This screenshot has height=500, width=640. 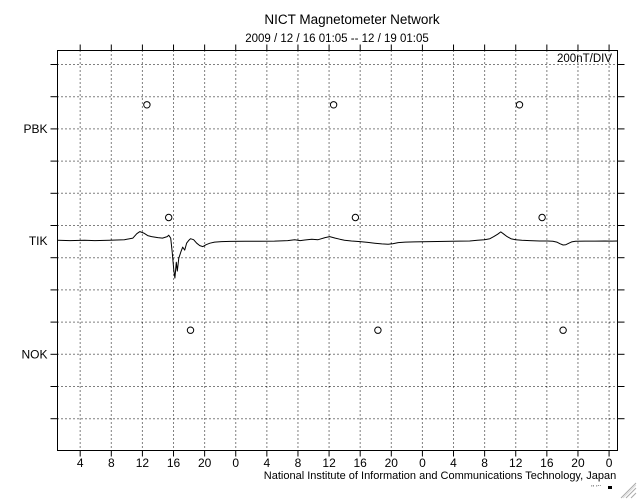 What do you see at coordinates (35, 129) in the screenshot?
I see `station-label-pbk: PBK` at bounding box center [35, 129].